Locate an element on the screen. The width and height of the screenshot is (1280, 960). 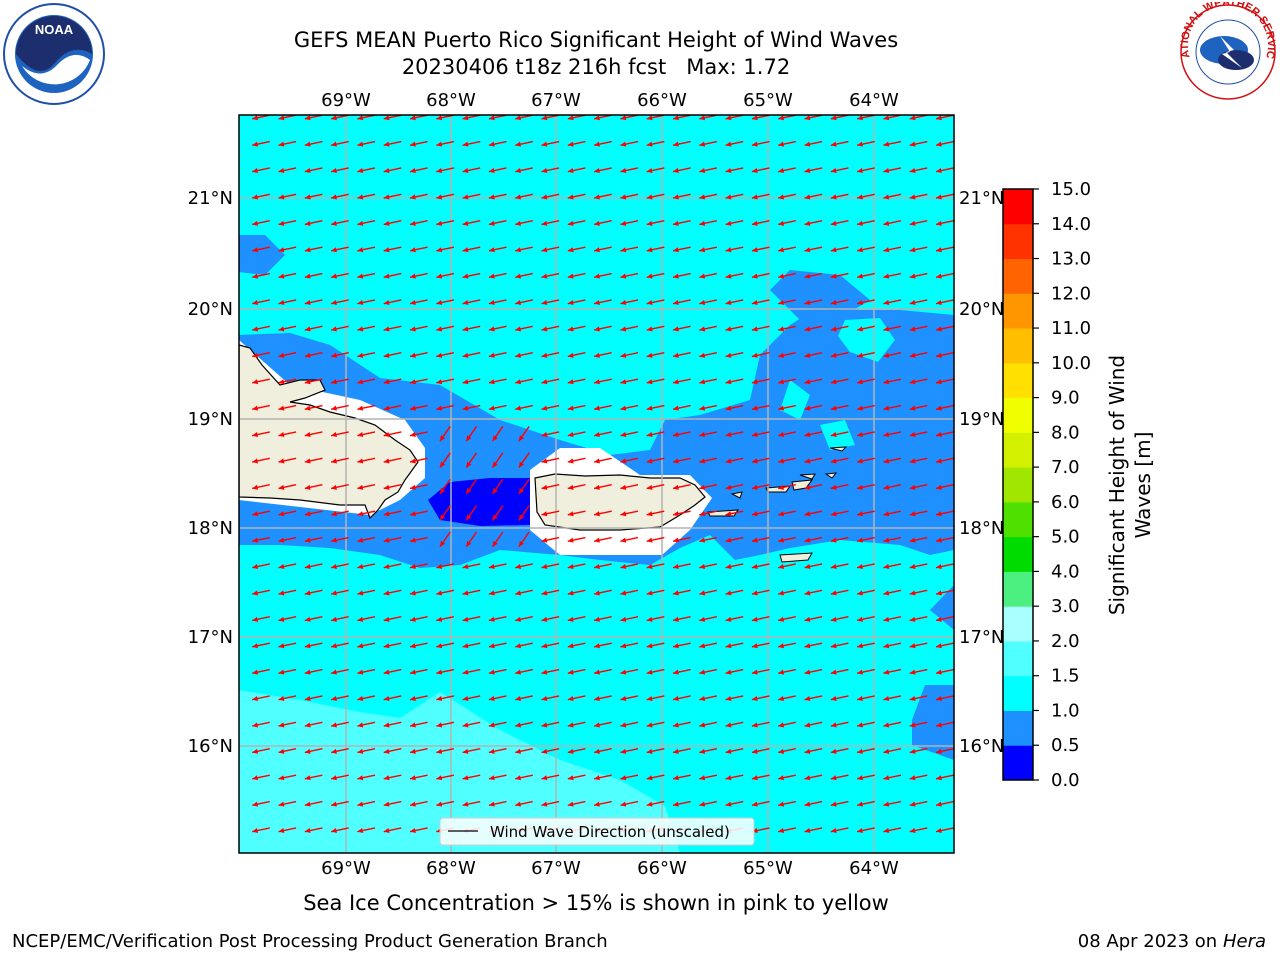
wave-band-0.5-1.0-ne is located at coordinates (820, 295).